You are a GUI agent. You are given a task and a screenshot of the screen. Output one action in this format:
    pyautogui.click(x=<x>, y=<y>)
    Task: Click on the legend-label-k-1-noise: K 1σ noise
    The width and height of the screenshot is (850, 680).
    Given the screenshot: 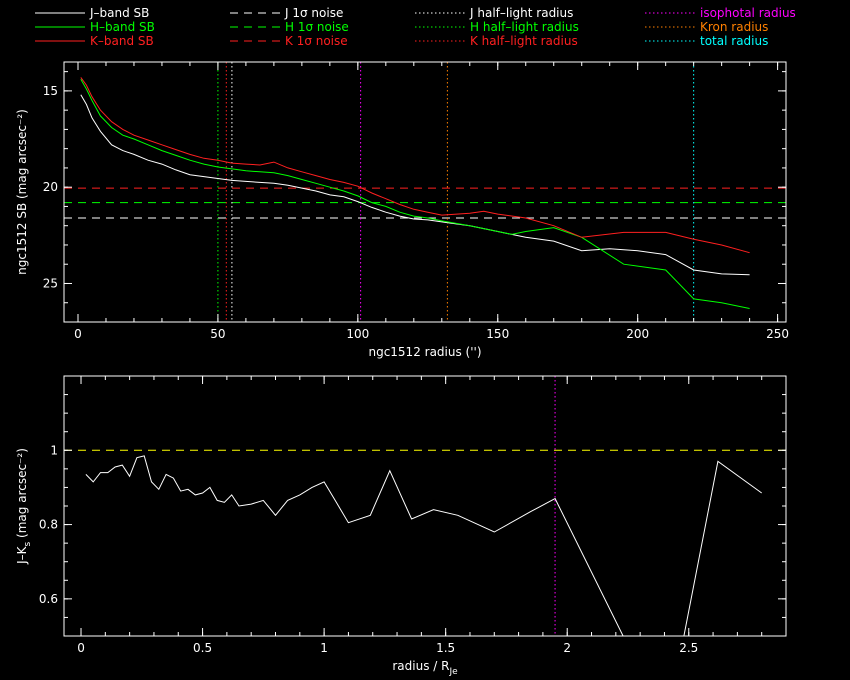 What is the action you would take?
    pyautogui.click(x=316, y=41)
    